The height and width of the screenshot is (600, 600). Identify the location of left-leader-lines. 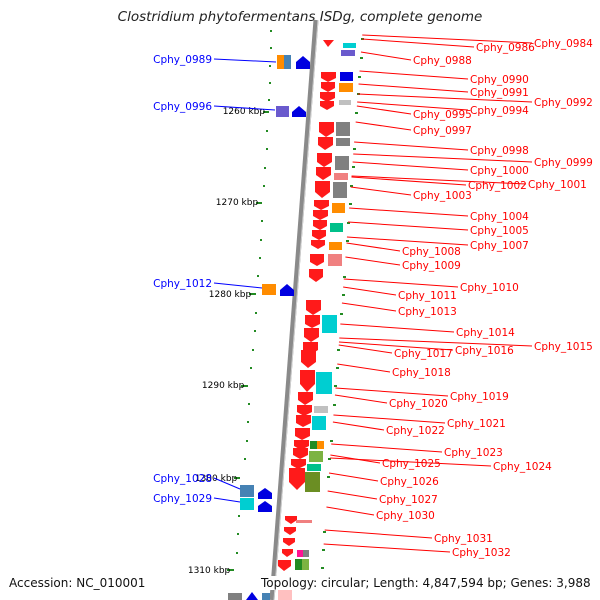
(245, 280).